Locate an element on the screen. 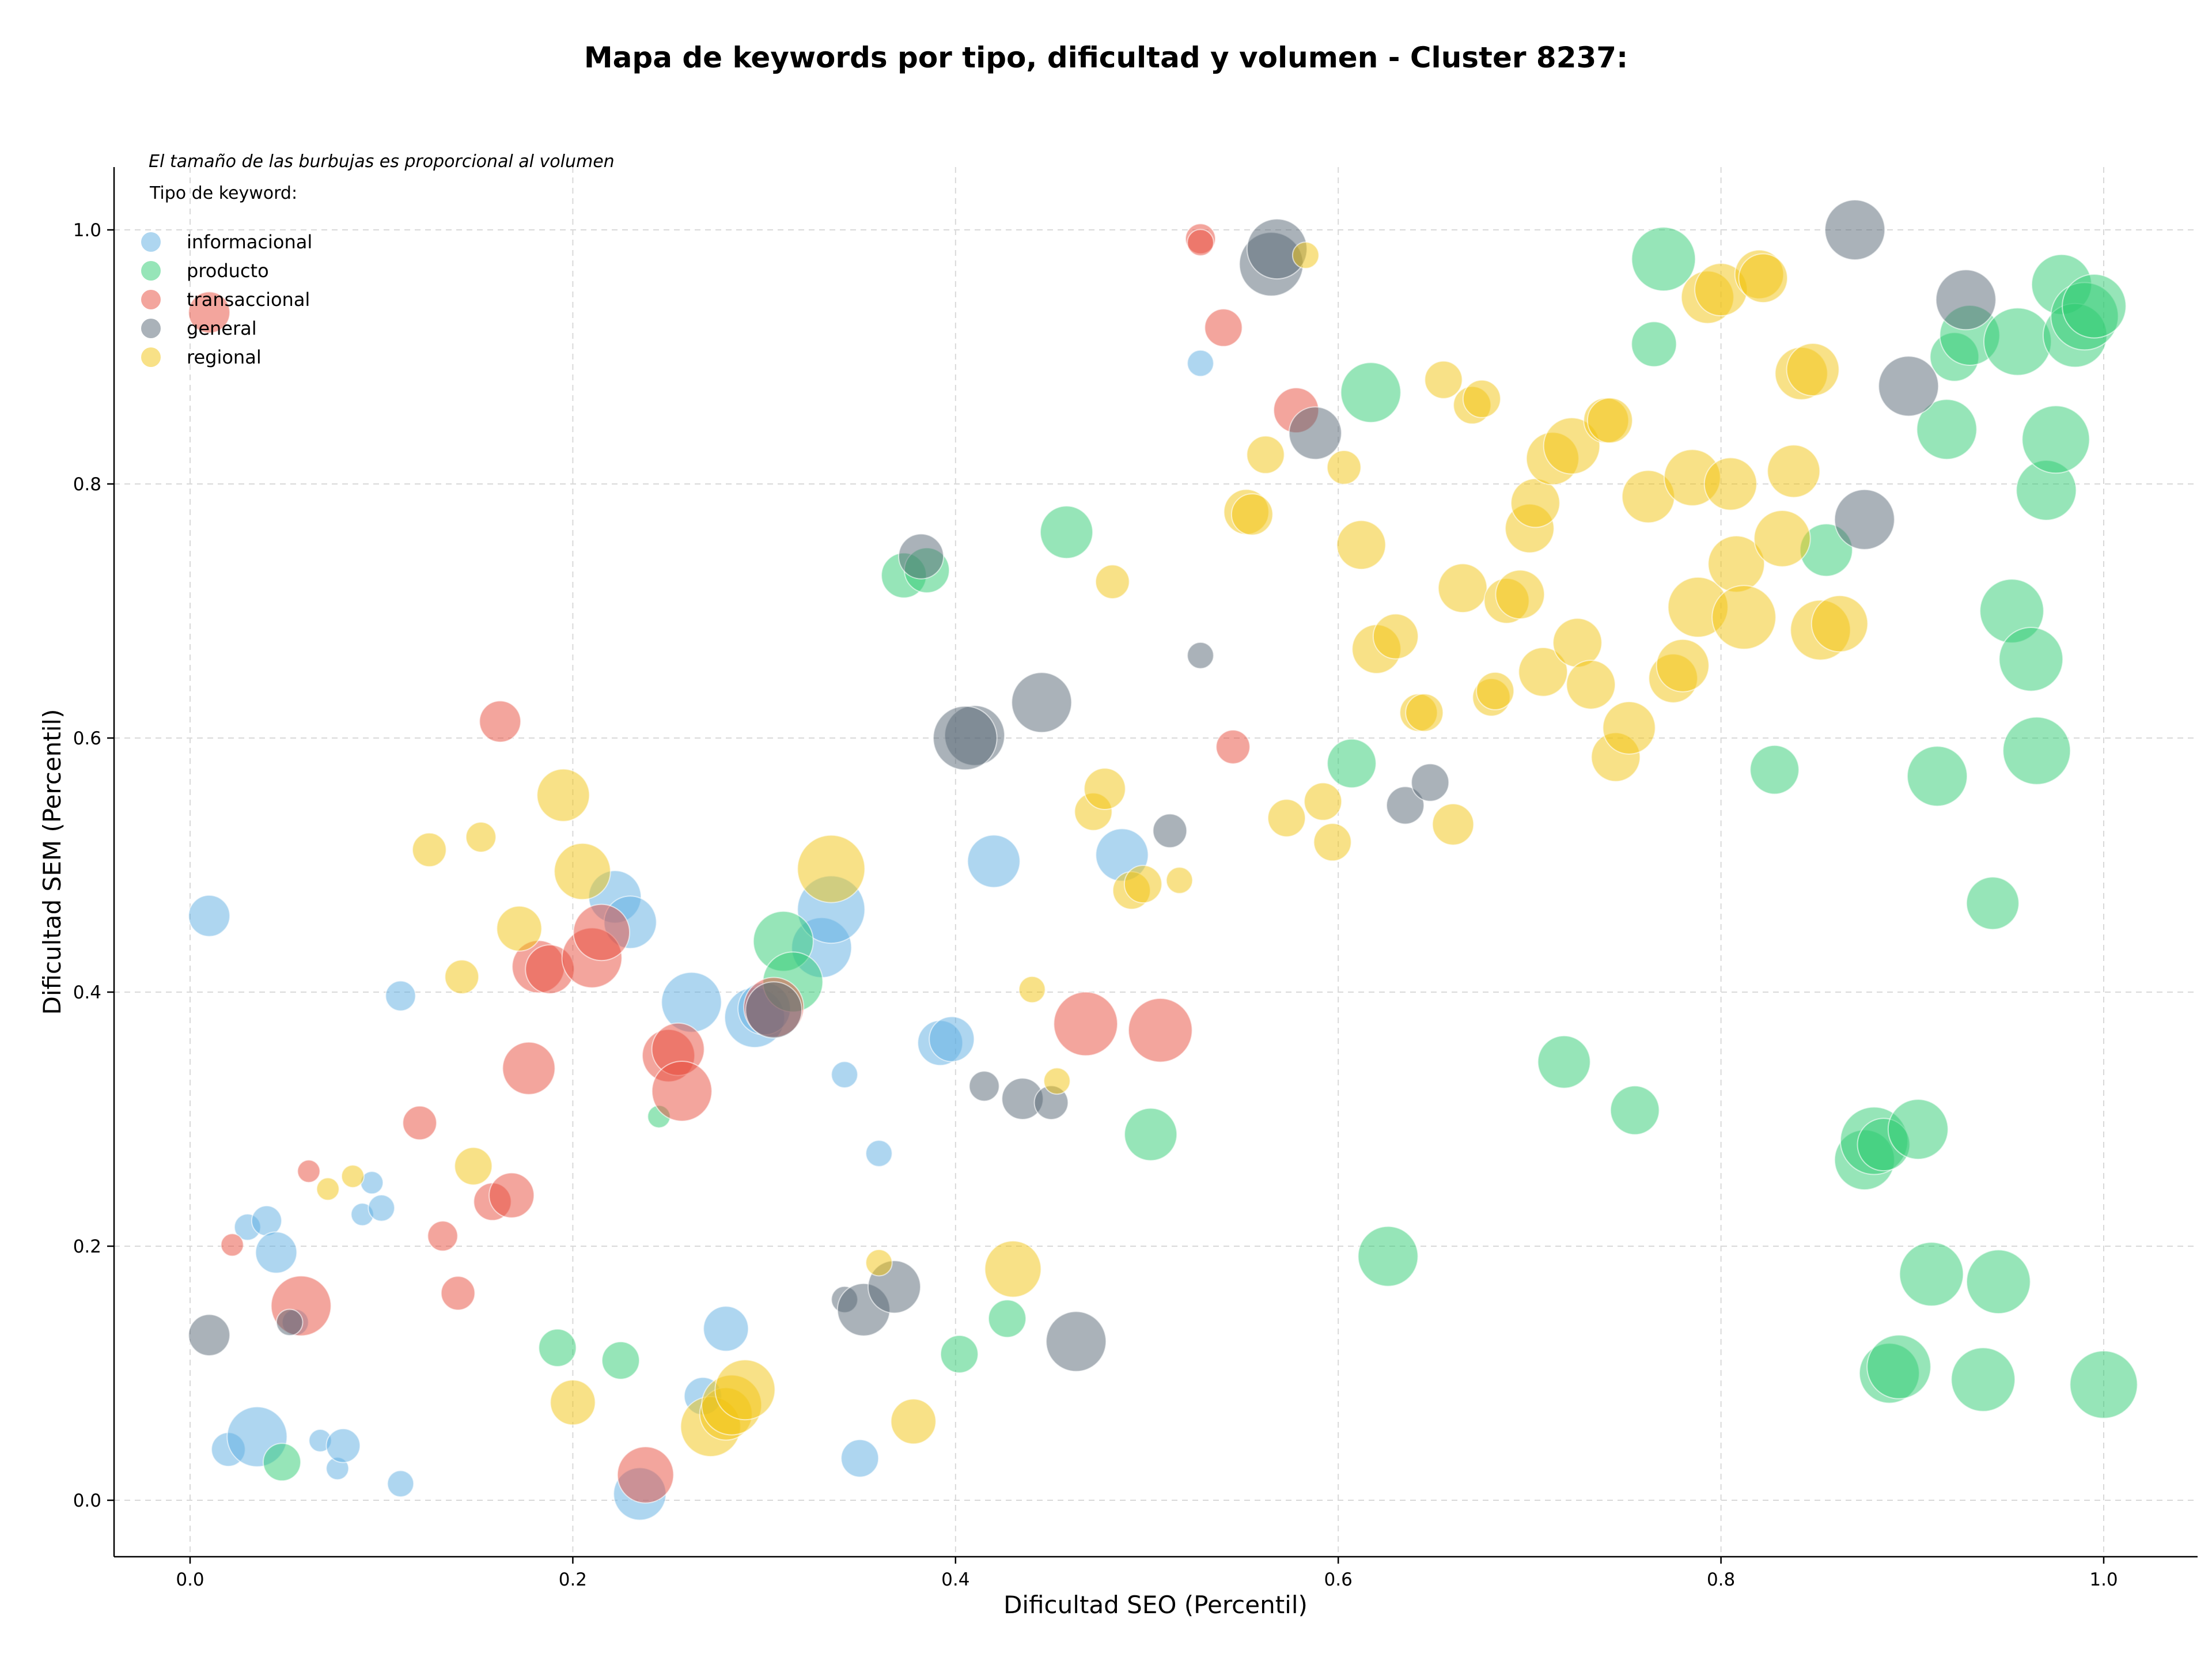  legend-label: transaccional is located at coordinates (248, 300).